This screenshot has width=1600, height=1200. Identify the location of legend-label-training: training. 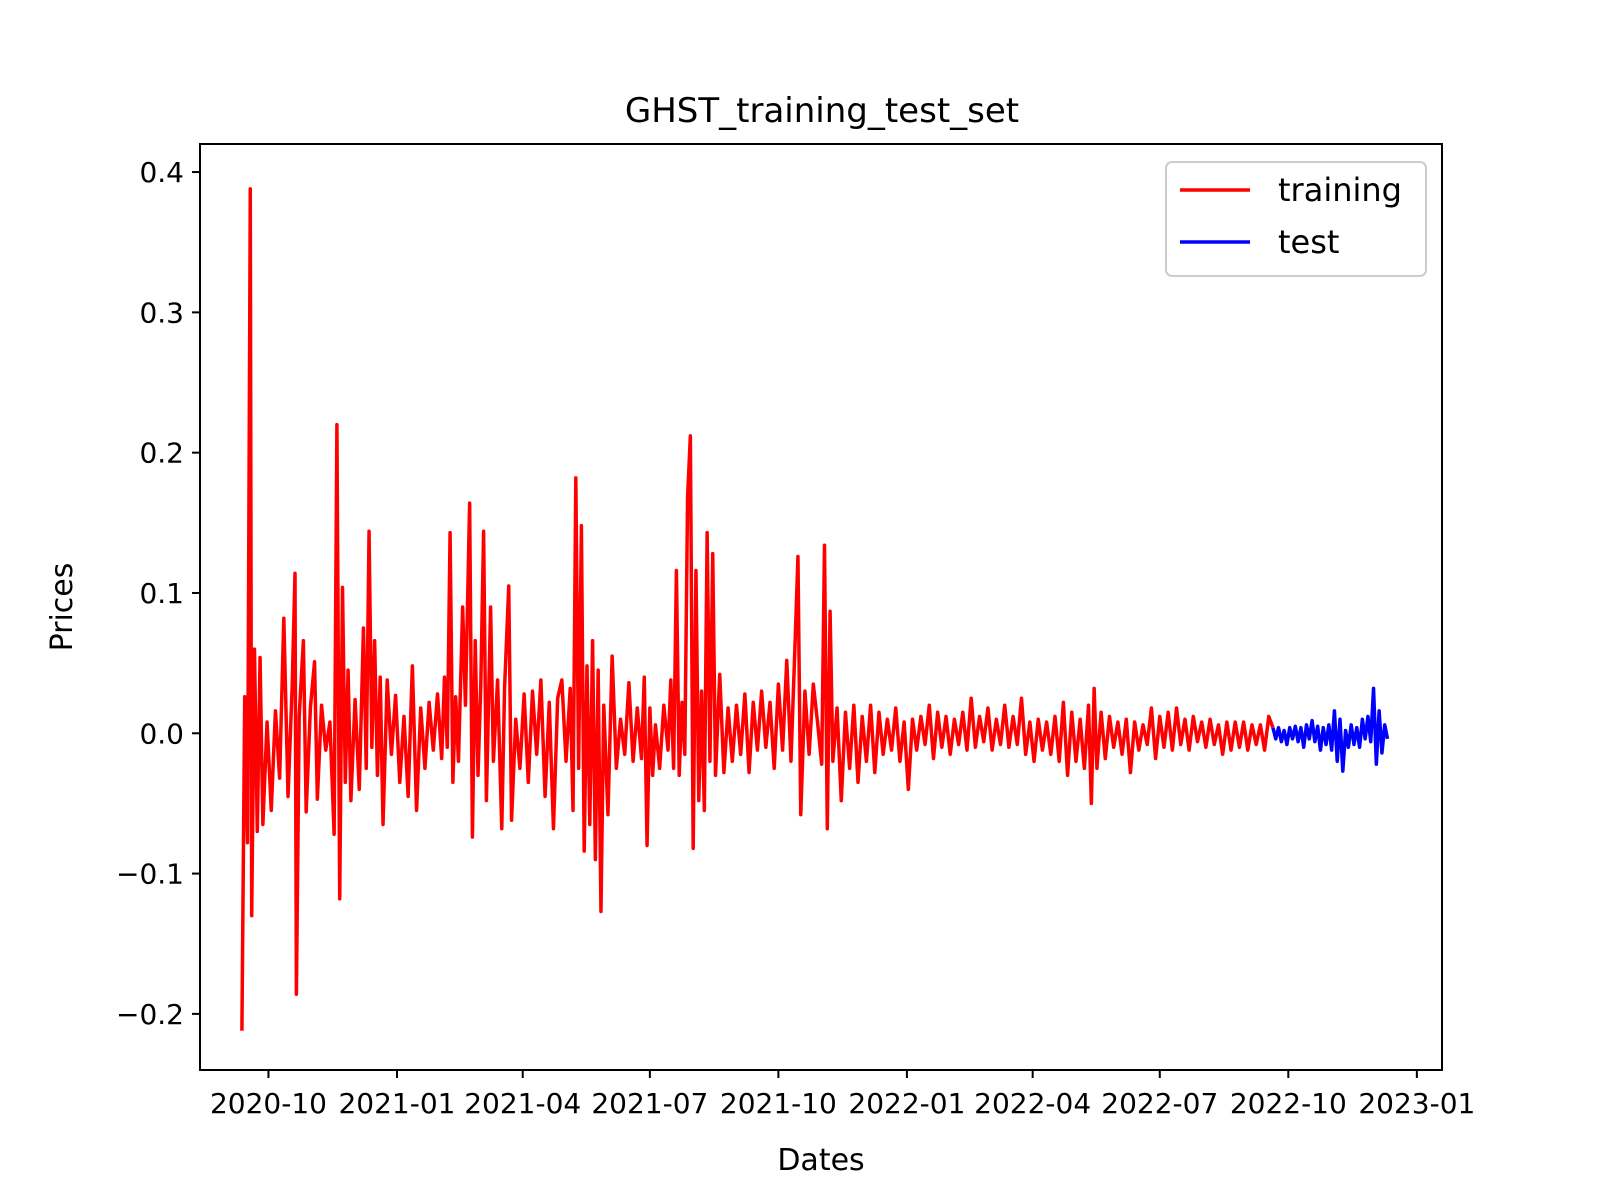
(1340, 190).